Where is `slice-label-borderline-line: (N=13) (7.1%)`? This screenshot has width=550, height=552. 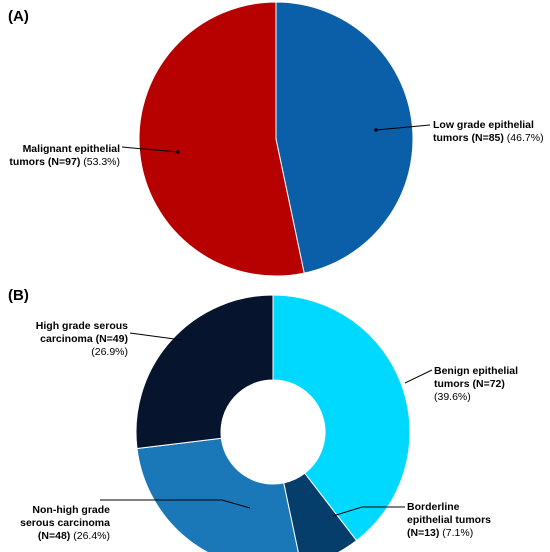 slice-label-borderline-line: (N=13) (7.1%) is located at coordinates (440, 533).